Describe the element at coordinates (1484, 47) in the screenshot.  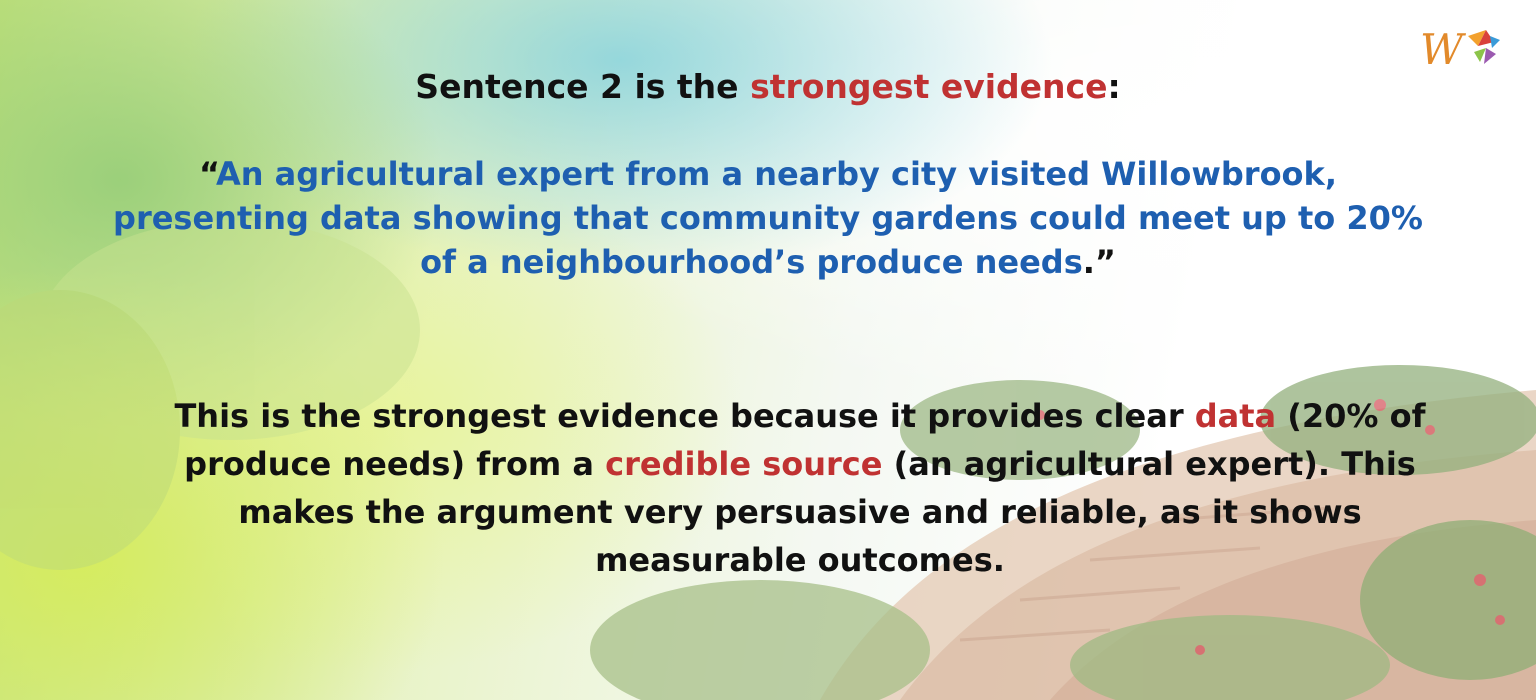
I see `brand-logo-icon` at that location.